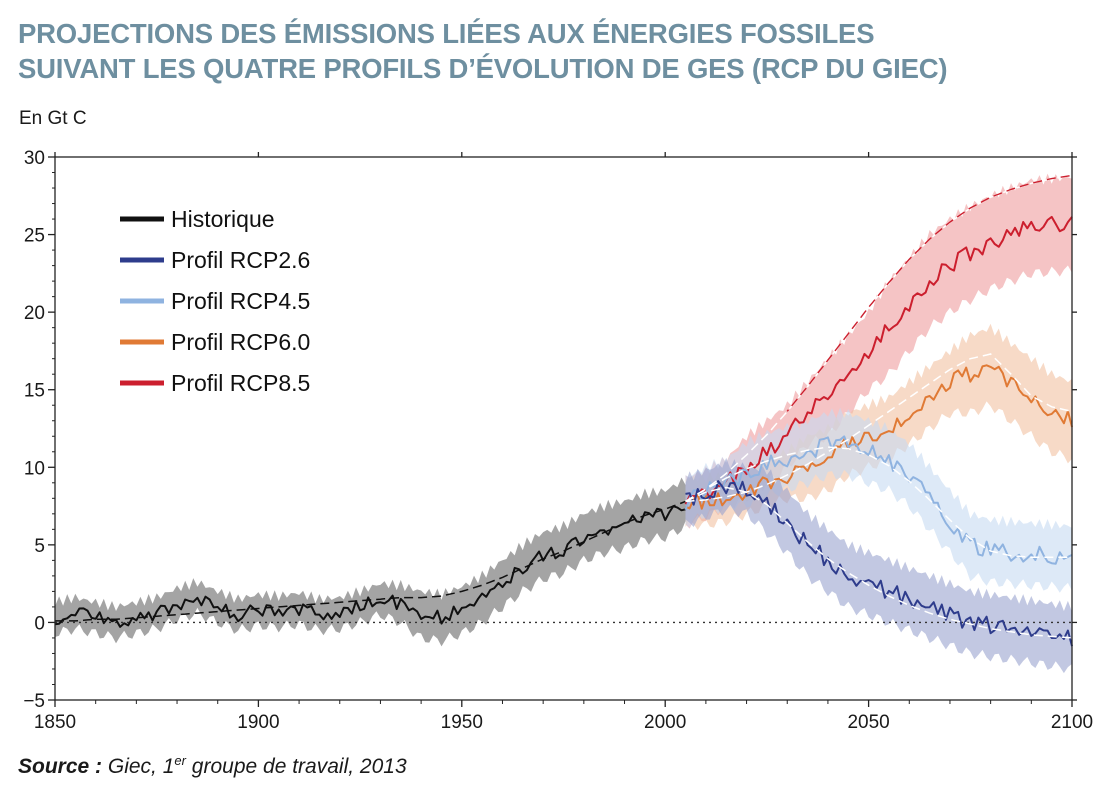 This screenshot has width=1119, height=786. What do you see at coordinates (34, 236) in the screenshot?
I see `y-tick-label: 25` at bounding box center [34, 236].